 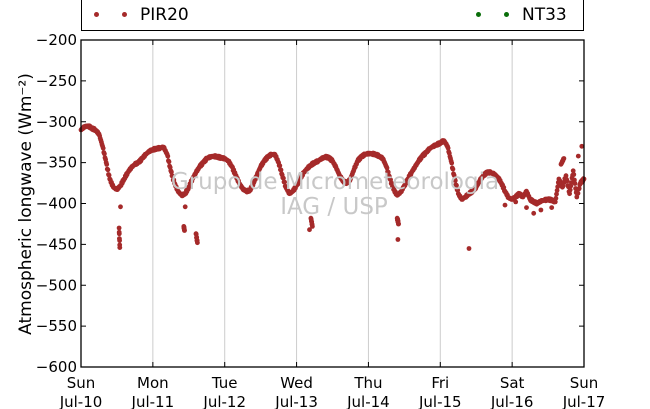 What do you see at coordinates (56, 122) in the screenshot?
I see `y-tick-label: −300` at bounding box center [56, 122].